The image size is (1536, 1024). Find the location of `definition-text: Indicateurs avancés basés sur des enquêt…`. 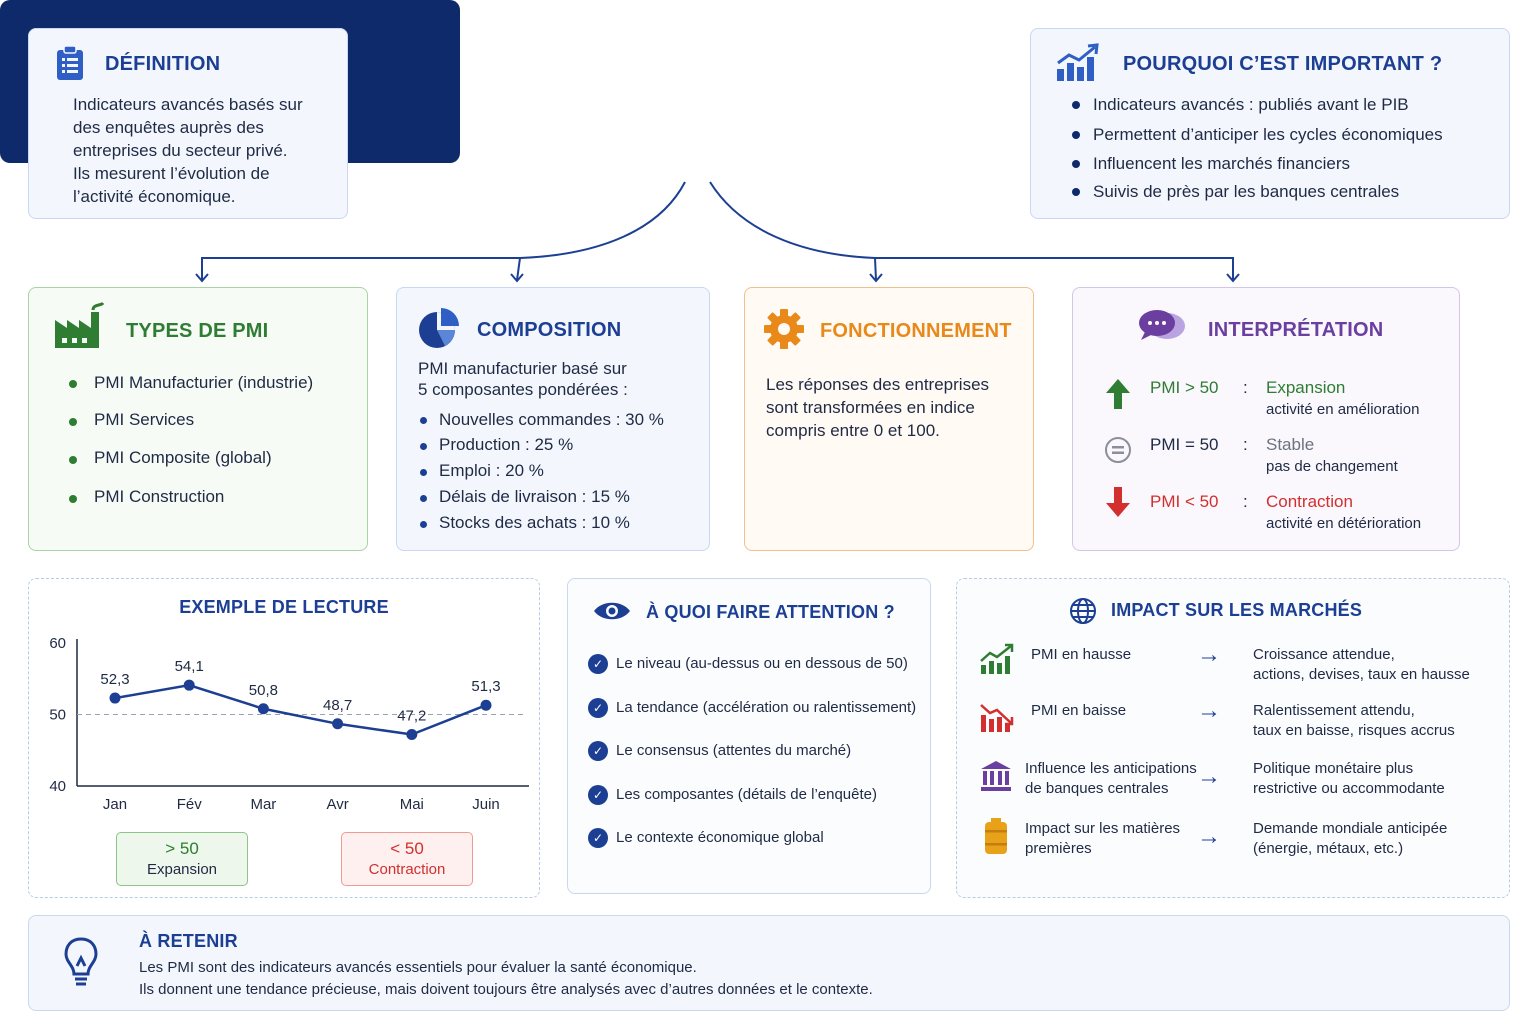

definition-text: Indicateurs avancés basés sur des enquêt… is located at coordinates (188, 150).